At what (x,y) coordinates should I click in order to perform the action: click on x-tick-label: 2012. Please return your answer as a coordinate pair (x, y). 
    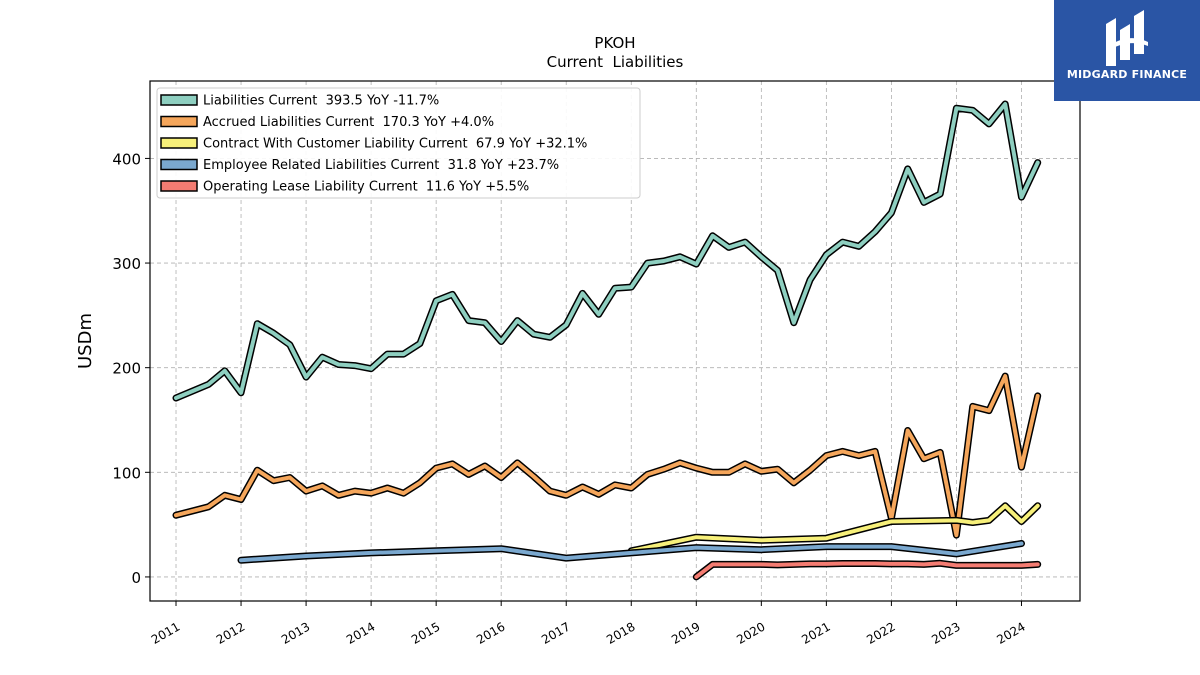
    Looking at the image, I should click on (230, 633).